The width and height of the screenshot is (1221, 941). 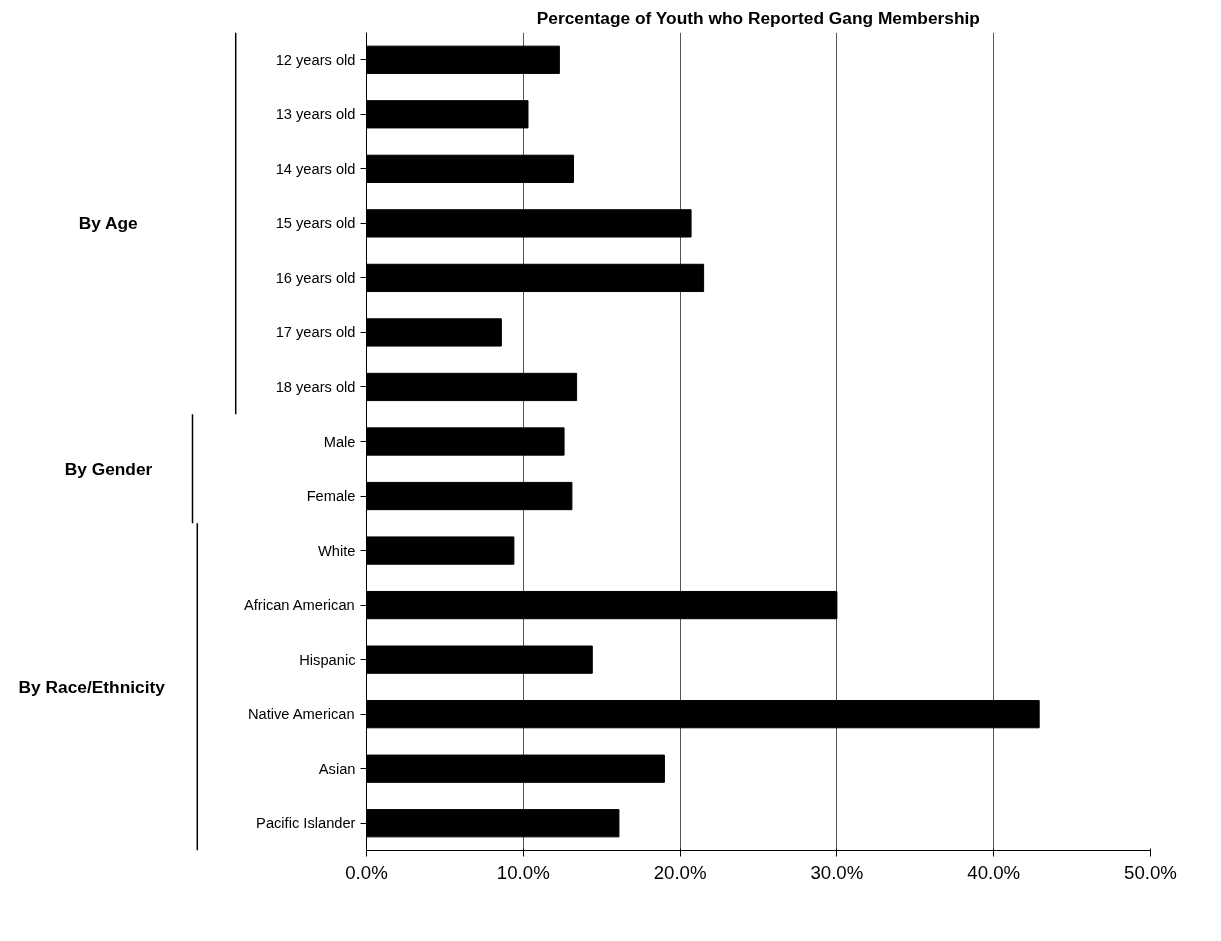 What do you see at coordinates (306, 823) in the screenshot?
I see `y-tick-label: Pacific Islander` at bounding box center [306, 823].